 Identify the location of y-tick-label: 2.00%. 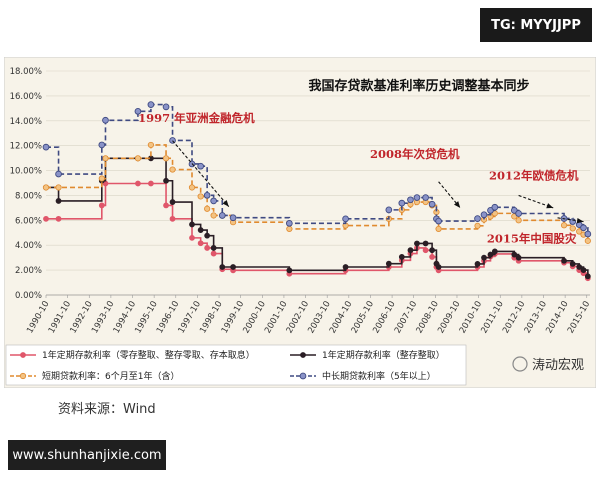
(28, 271).